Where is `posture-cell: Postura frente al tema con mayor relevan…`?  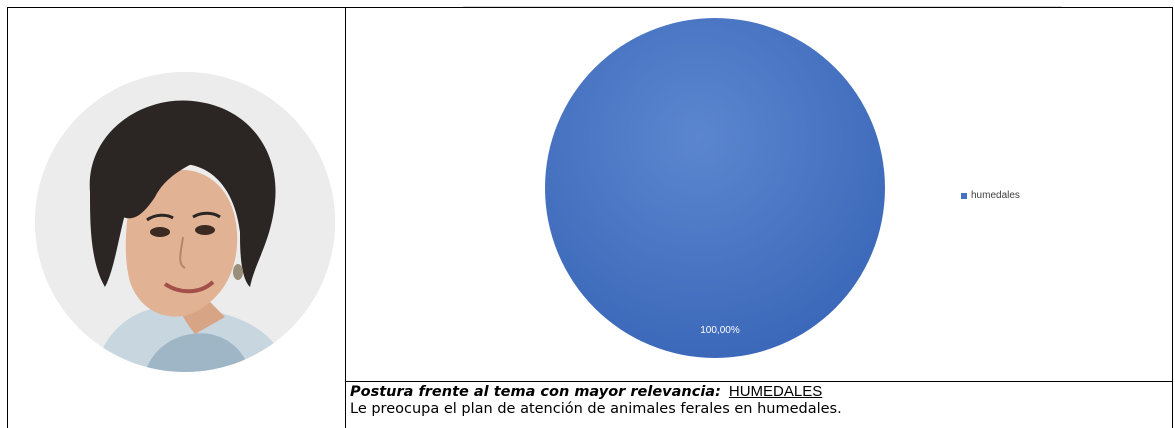 posture-cell: Postura frente al tema con mayor relevan… is located at coordinates (760, 406).